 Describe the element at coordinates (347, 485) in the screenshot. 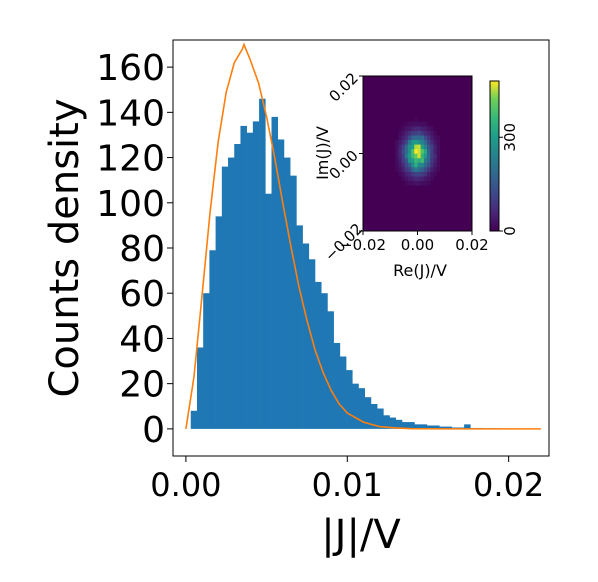

I see `x-tick-label: 0.01` at that location.